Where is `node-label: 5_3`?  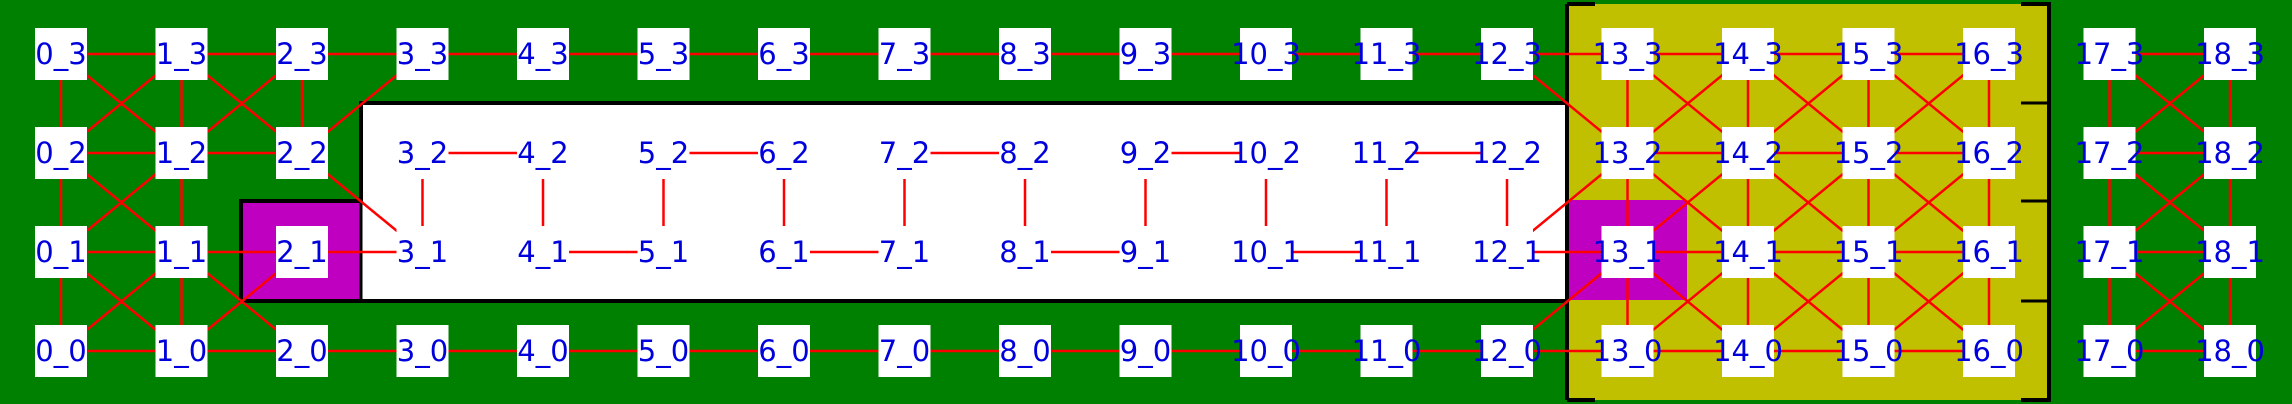 node-label: 5_3 is located at coordinates (663, 54).